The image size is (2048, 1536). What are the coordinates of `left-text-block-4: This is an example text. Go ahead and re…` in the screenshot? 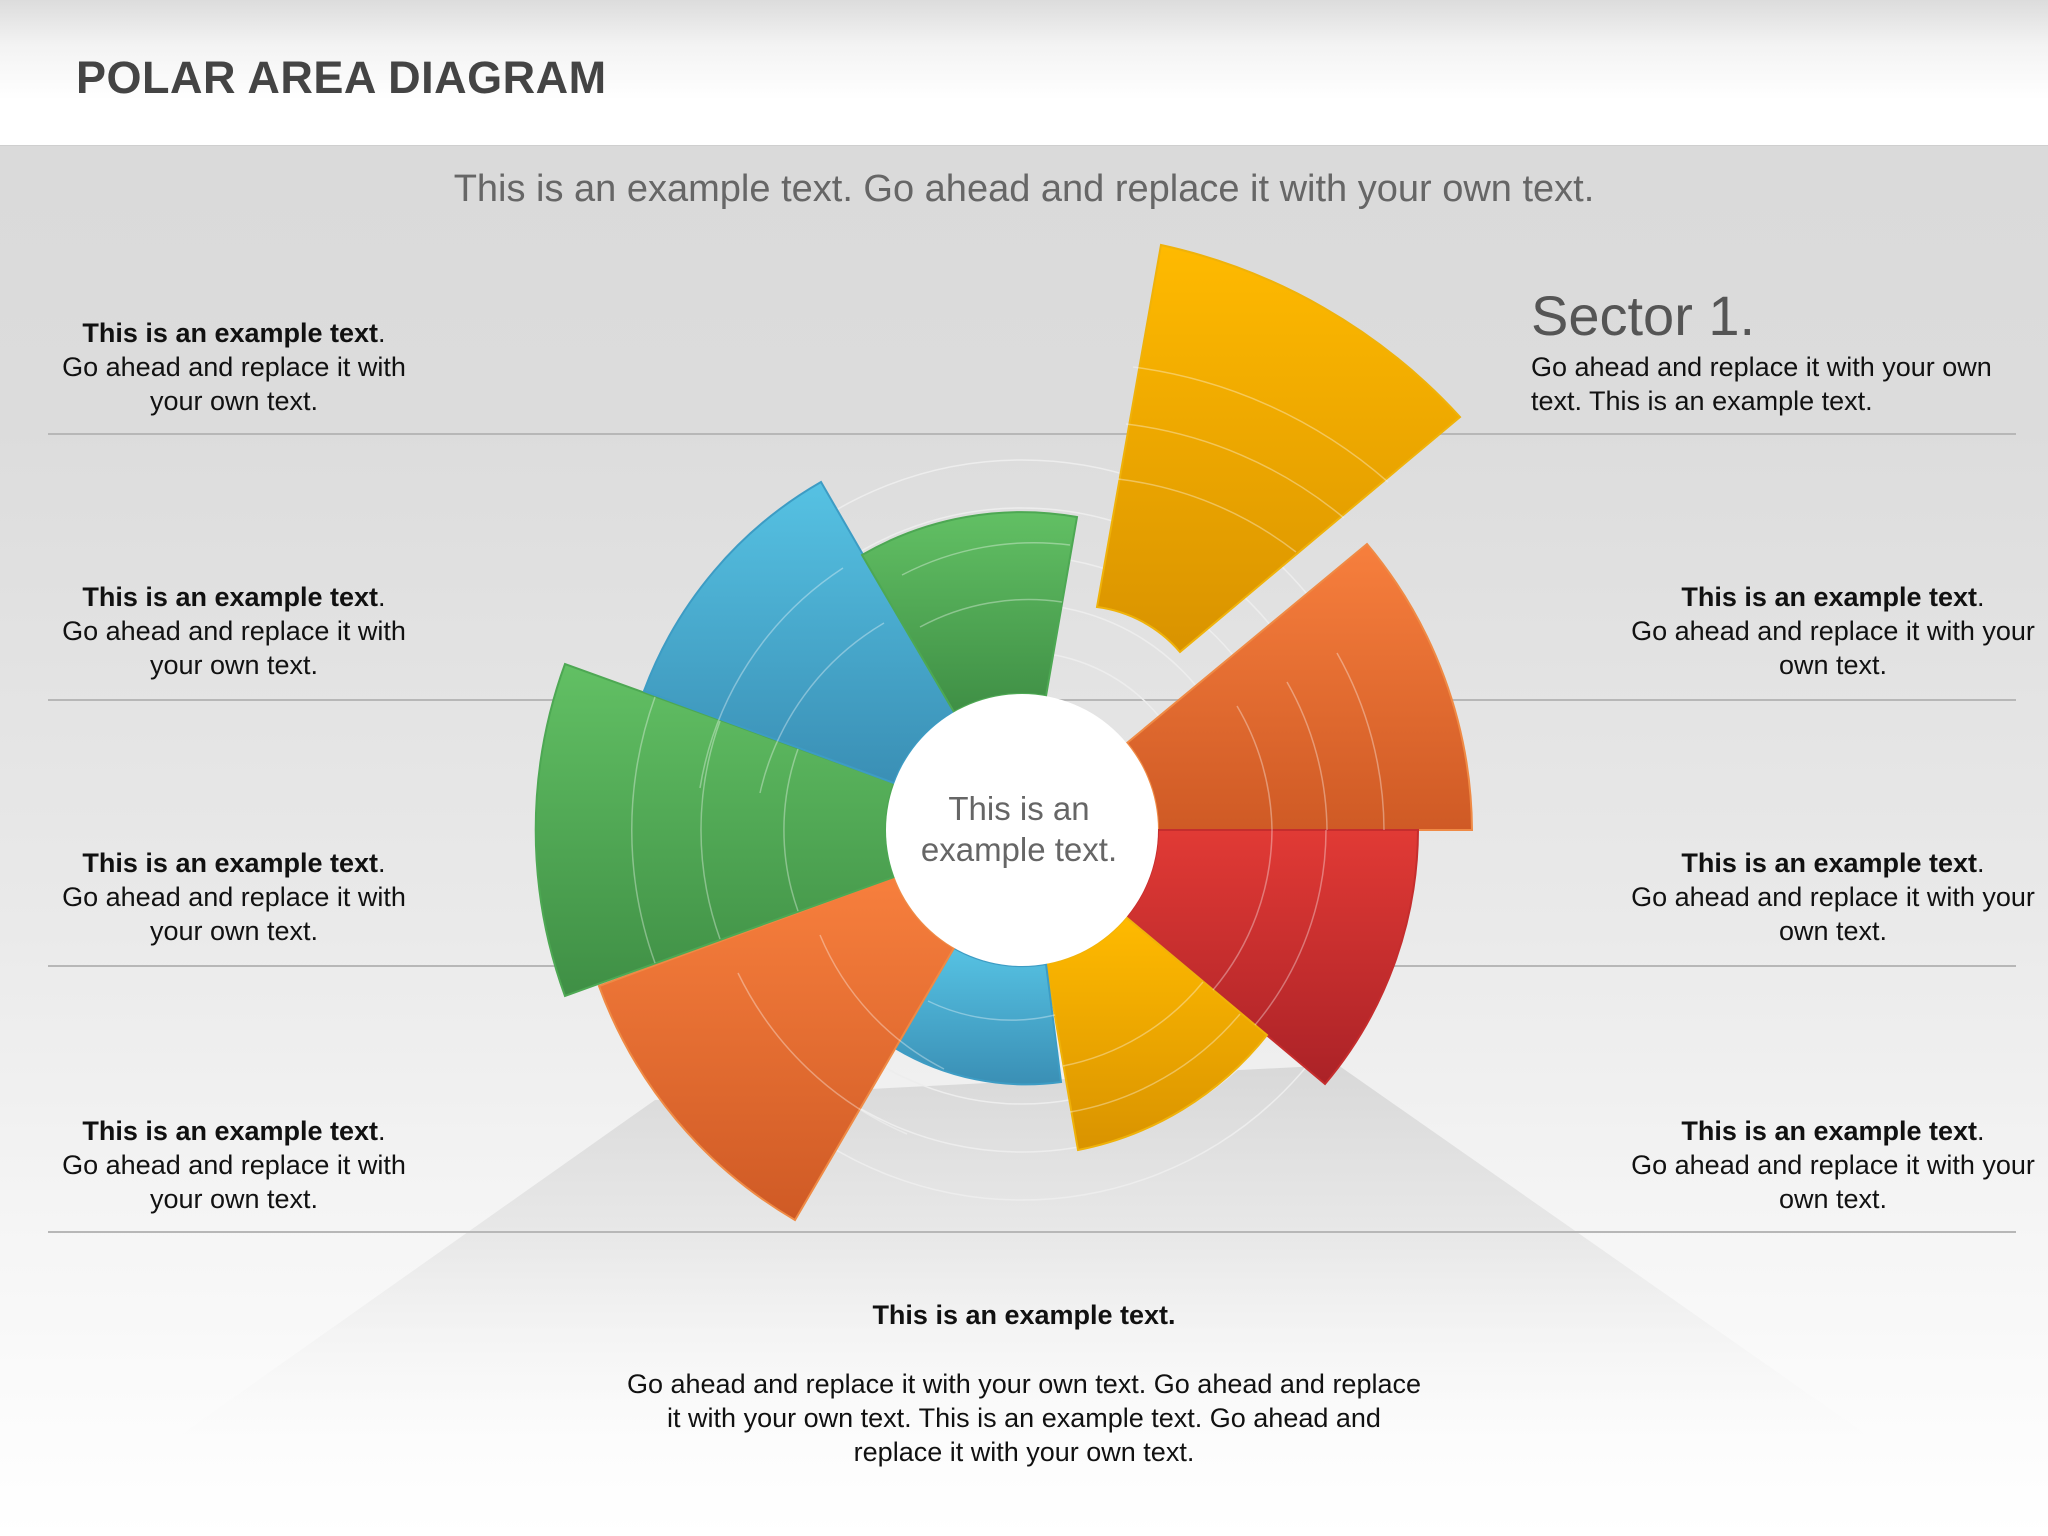 It's located at (234, 1165).